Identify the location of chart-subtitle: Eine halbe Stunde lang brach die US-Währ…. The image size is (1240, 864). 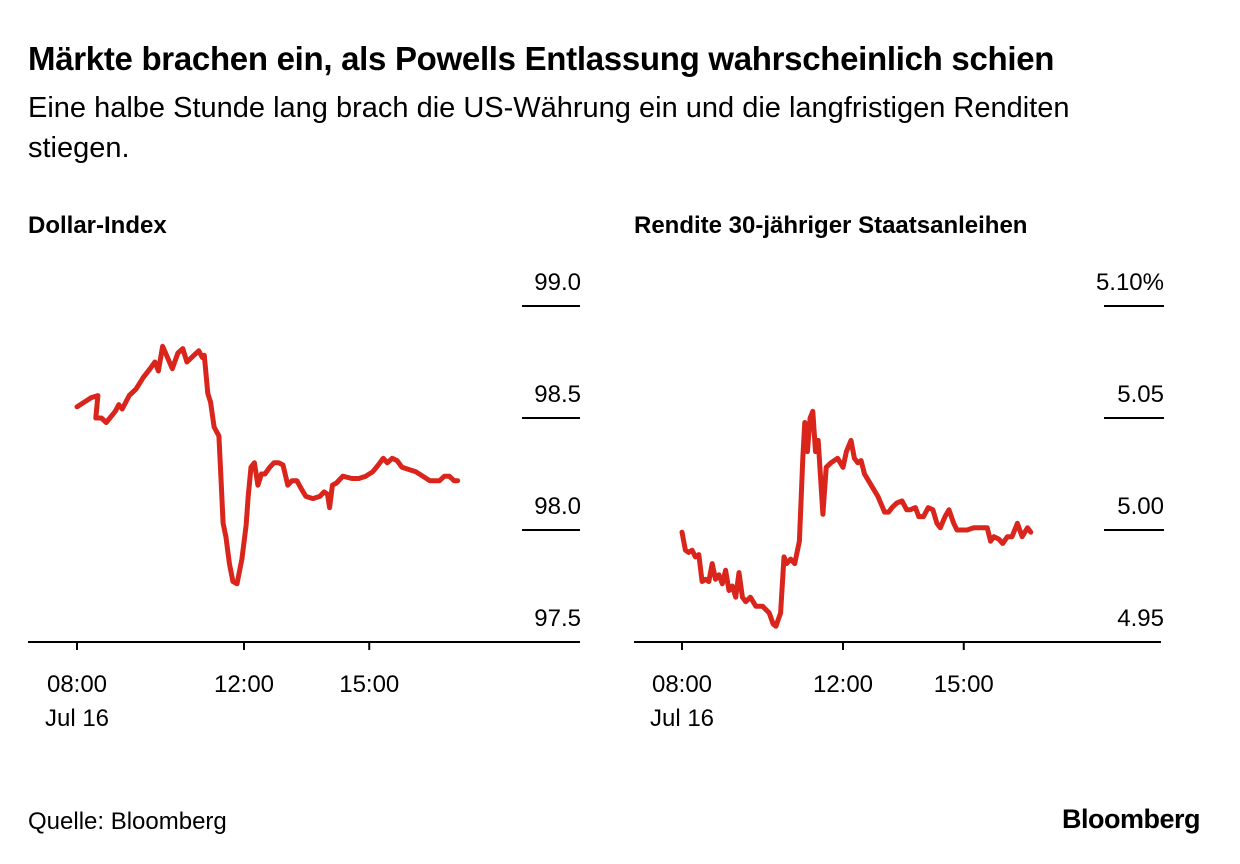
(549, 128).